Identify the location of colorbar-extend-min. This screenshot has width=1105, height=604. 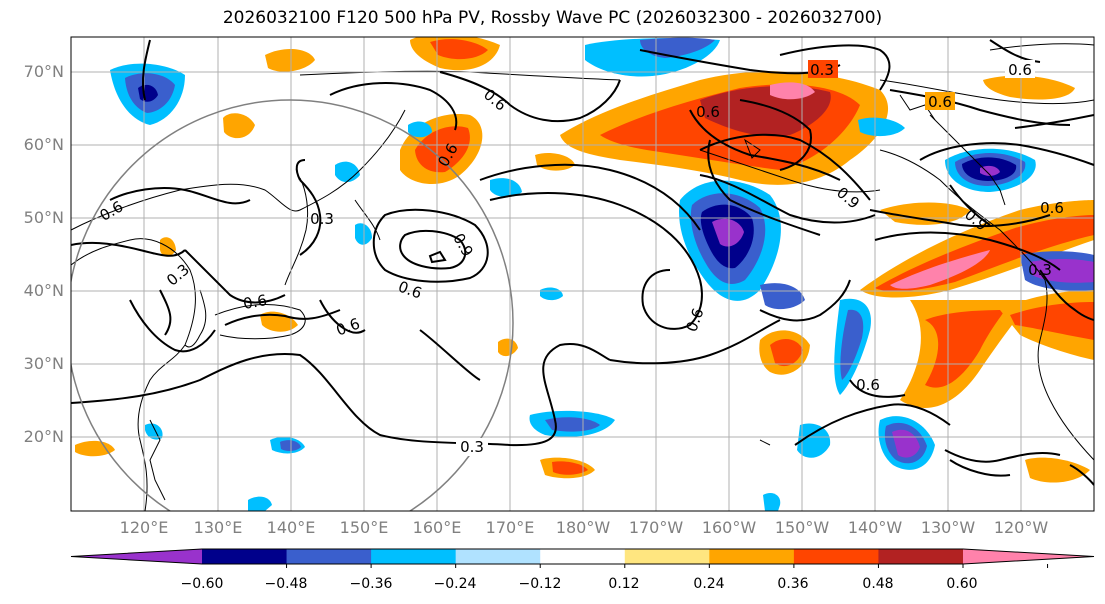
(136, 556).